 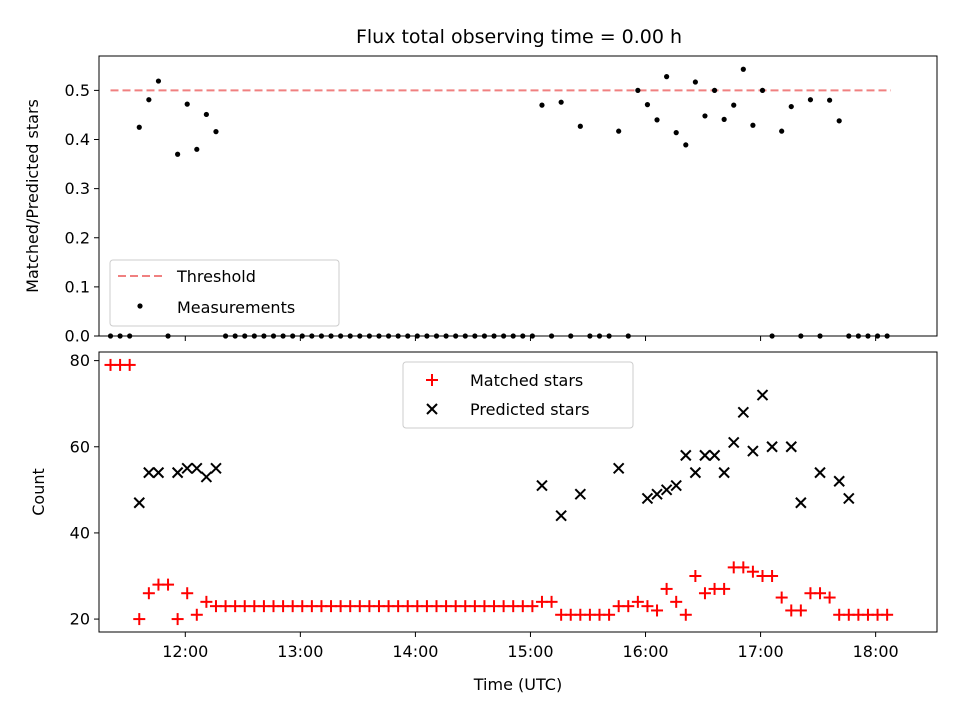 I want to click on top-y-tick-label: 0.3, so click(x=77, y=188).